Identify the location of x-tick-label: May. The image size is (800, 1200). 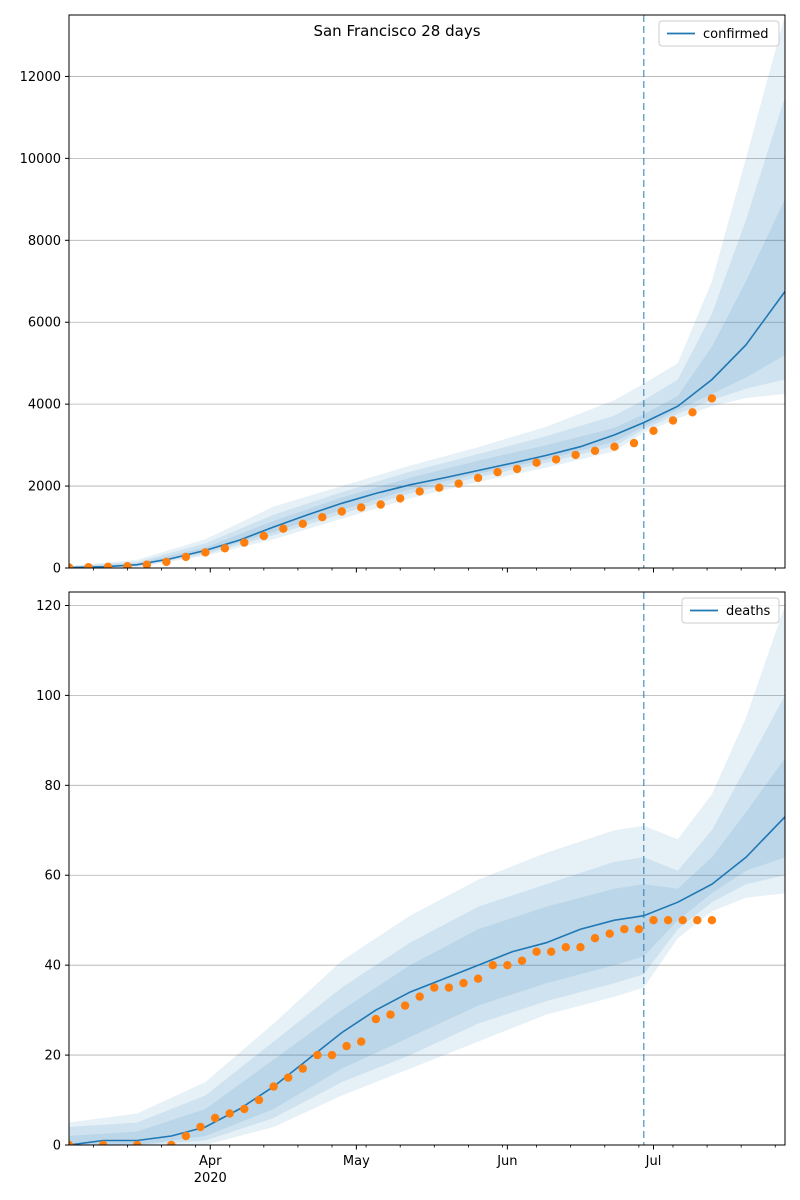
(356, 1161).